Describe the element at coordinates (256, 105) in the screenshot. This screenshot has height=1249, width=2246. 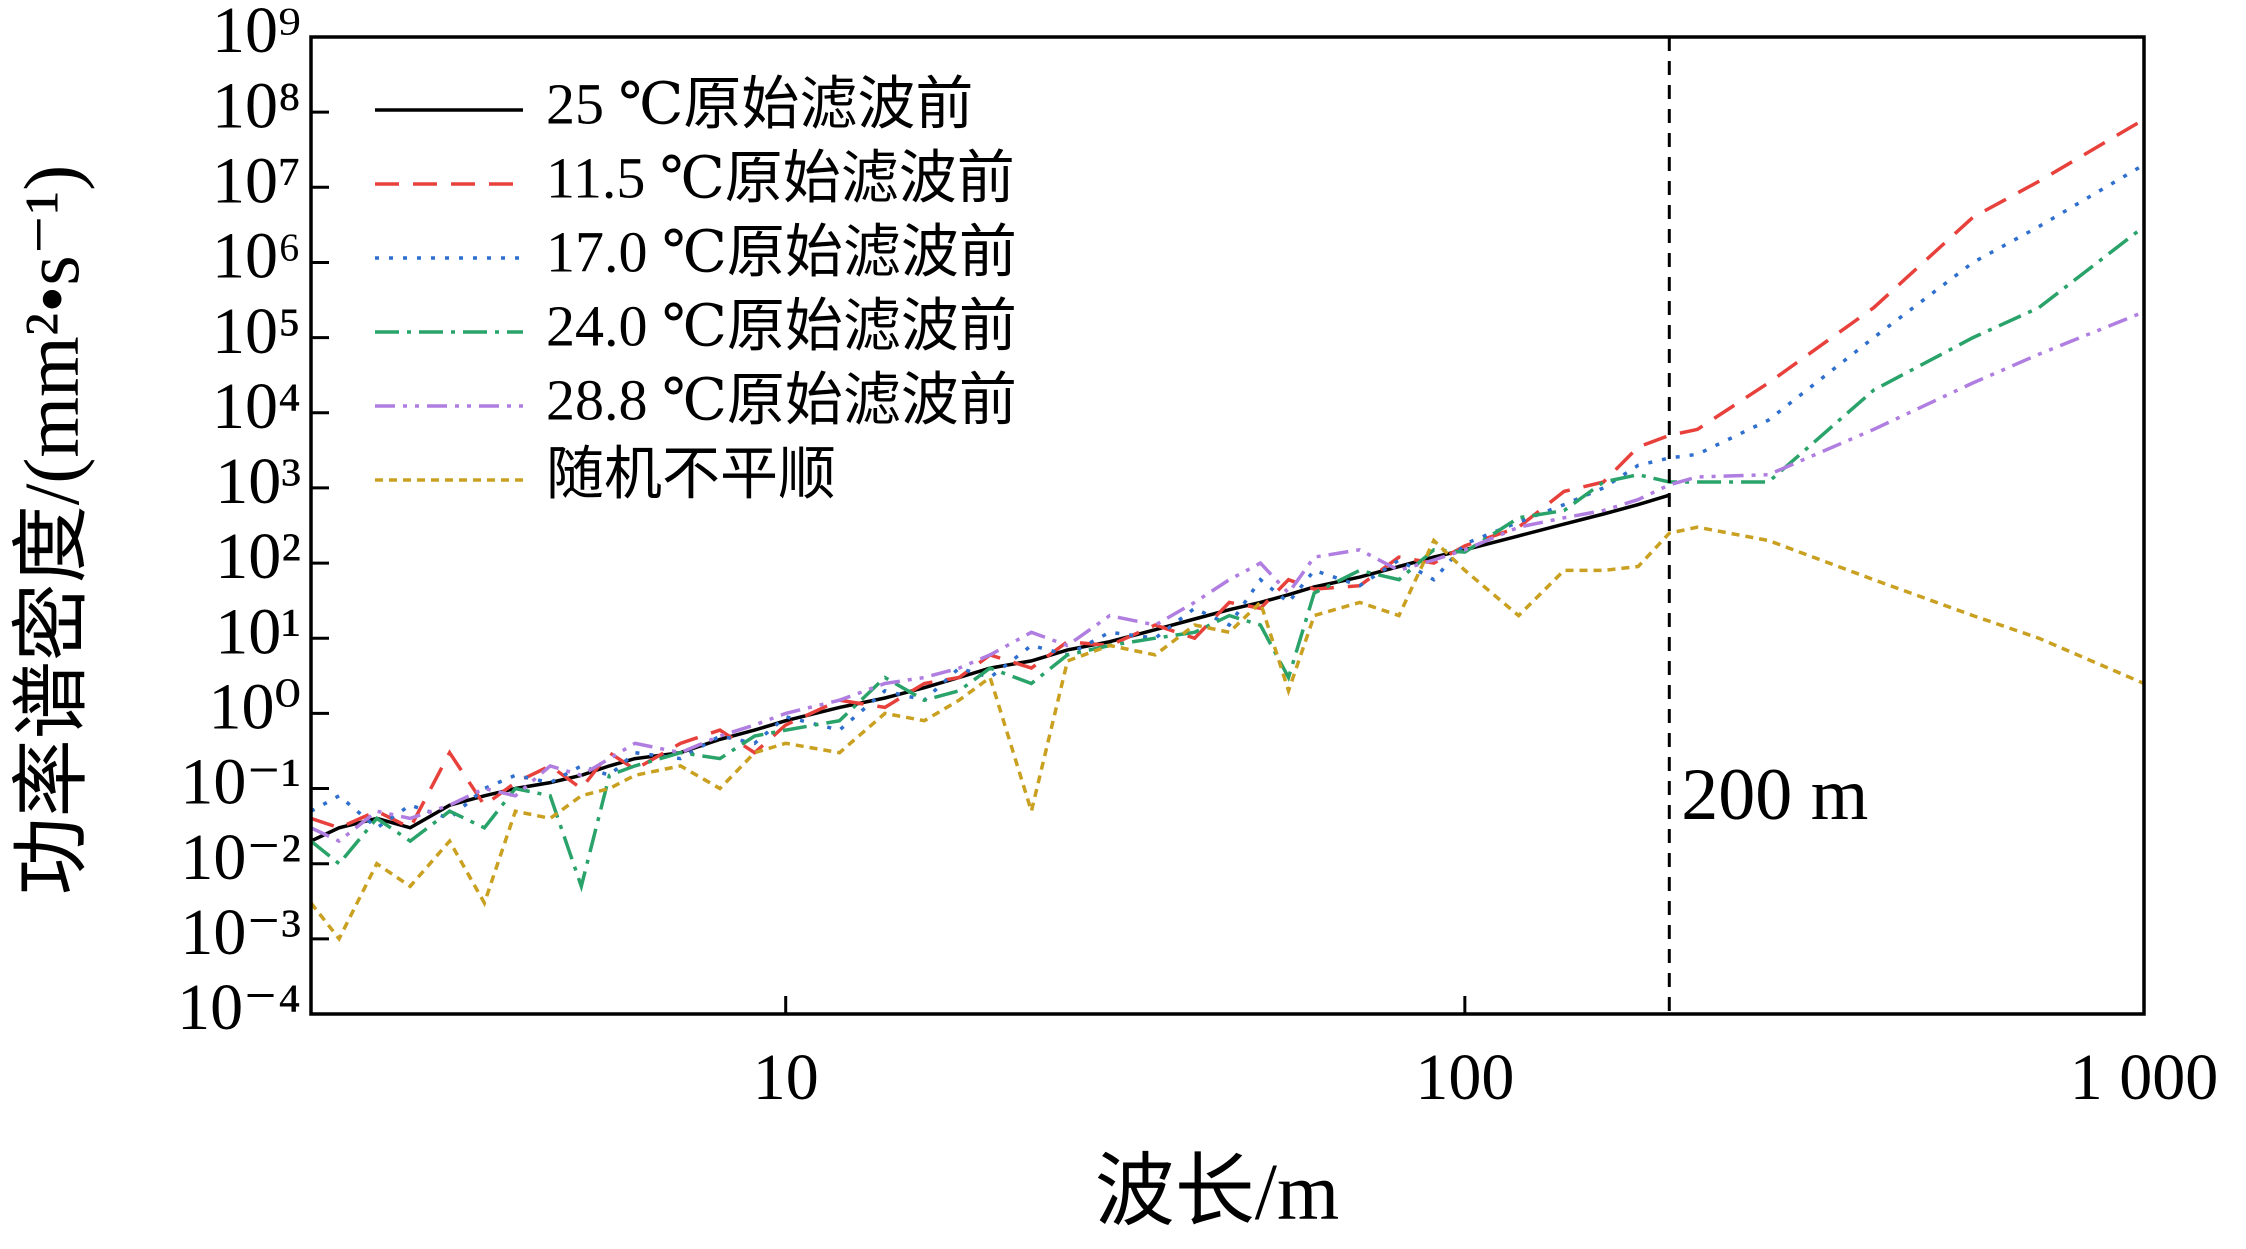
I see `y-tick-label: 10⁸` at that location.